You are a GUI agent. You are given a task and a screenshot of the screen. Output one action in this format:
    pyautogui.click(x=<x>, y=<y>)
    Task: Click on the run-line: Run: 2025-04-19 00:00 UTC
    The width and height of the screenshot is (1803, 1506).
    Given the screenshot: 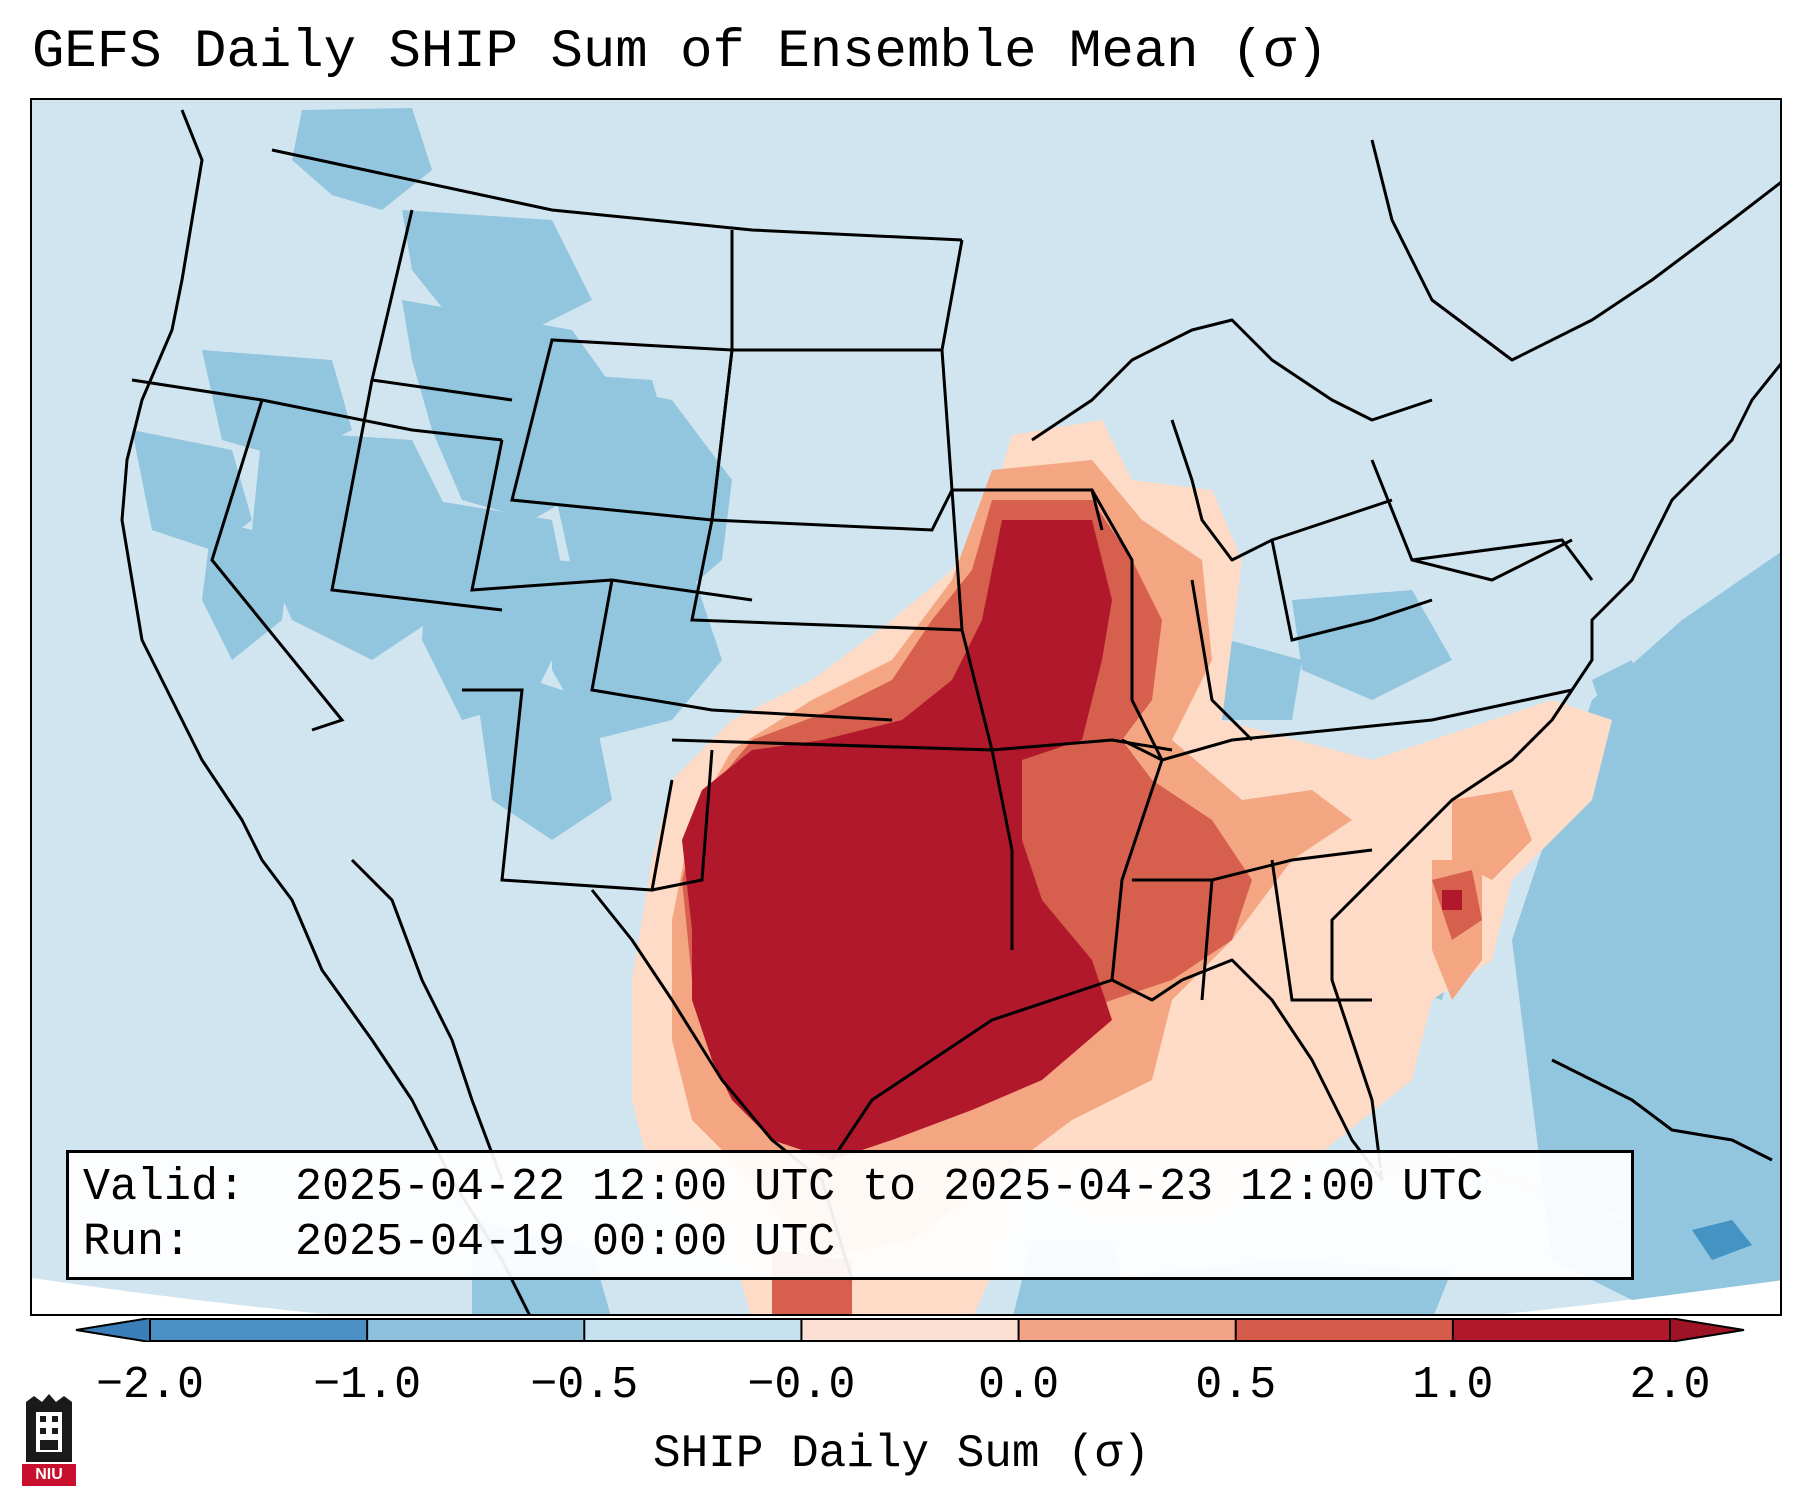 What is the action you would take?
    pyautogui.click(x=850, y=1242)
    